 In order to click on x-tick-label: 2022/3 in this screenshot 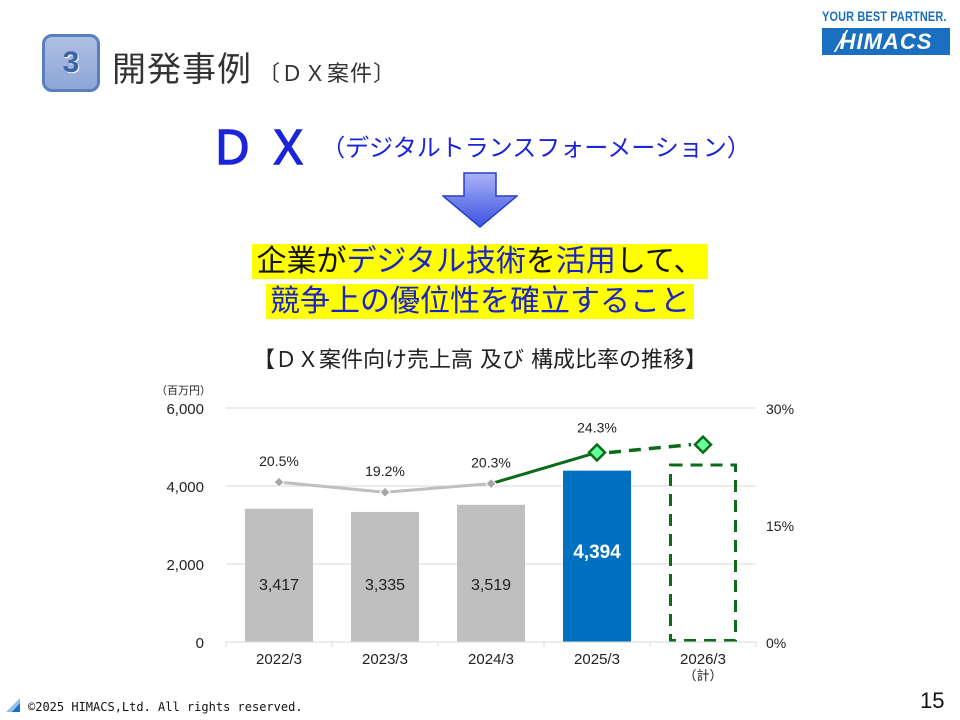, I will do `click(279, 659)`.